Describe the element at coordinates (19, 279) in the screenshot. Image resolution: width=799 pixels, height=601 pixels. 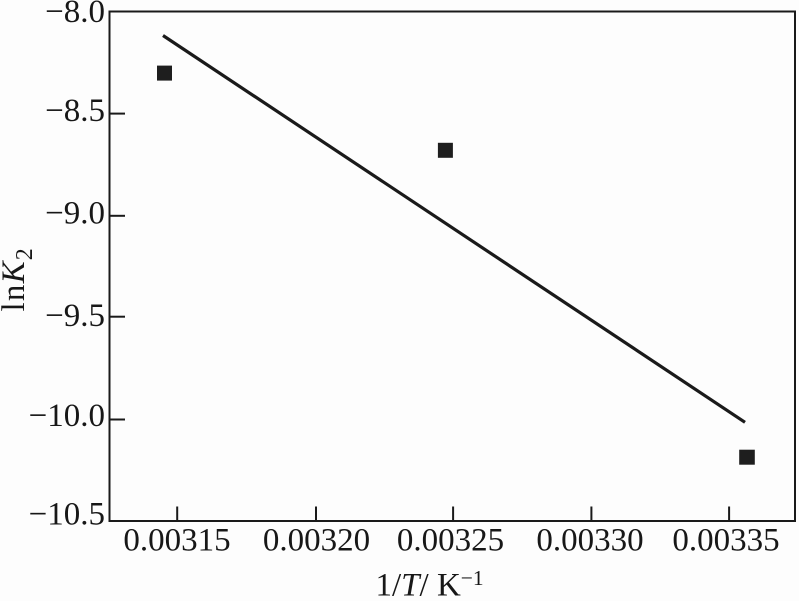
I see `svg-text: lnK2` at that location.